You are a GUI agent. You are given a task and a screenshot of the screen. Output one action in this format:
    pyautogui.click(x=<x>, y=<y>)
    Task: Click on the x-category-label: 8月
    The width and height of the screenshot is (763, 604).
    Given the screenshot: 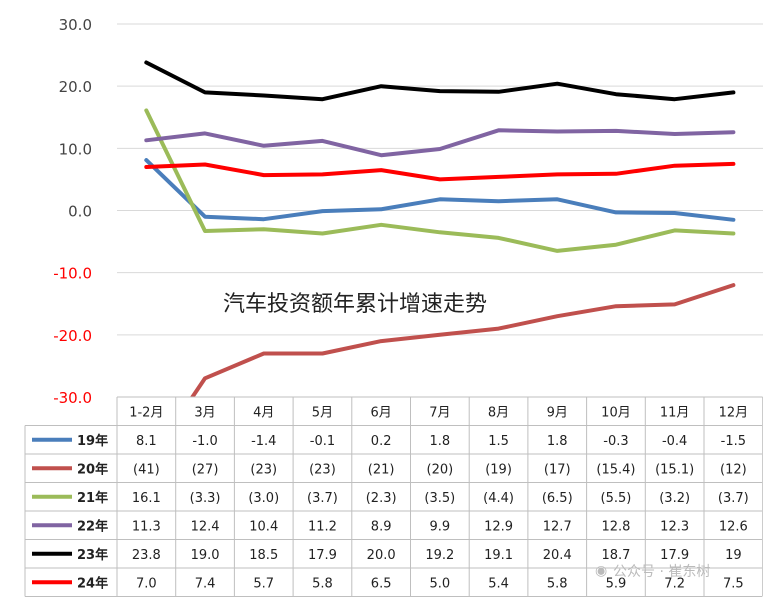 What is the action you would take?
    pyautogui.click(x=498, y=412)
    